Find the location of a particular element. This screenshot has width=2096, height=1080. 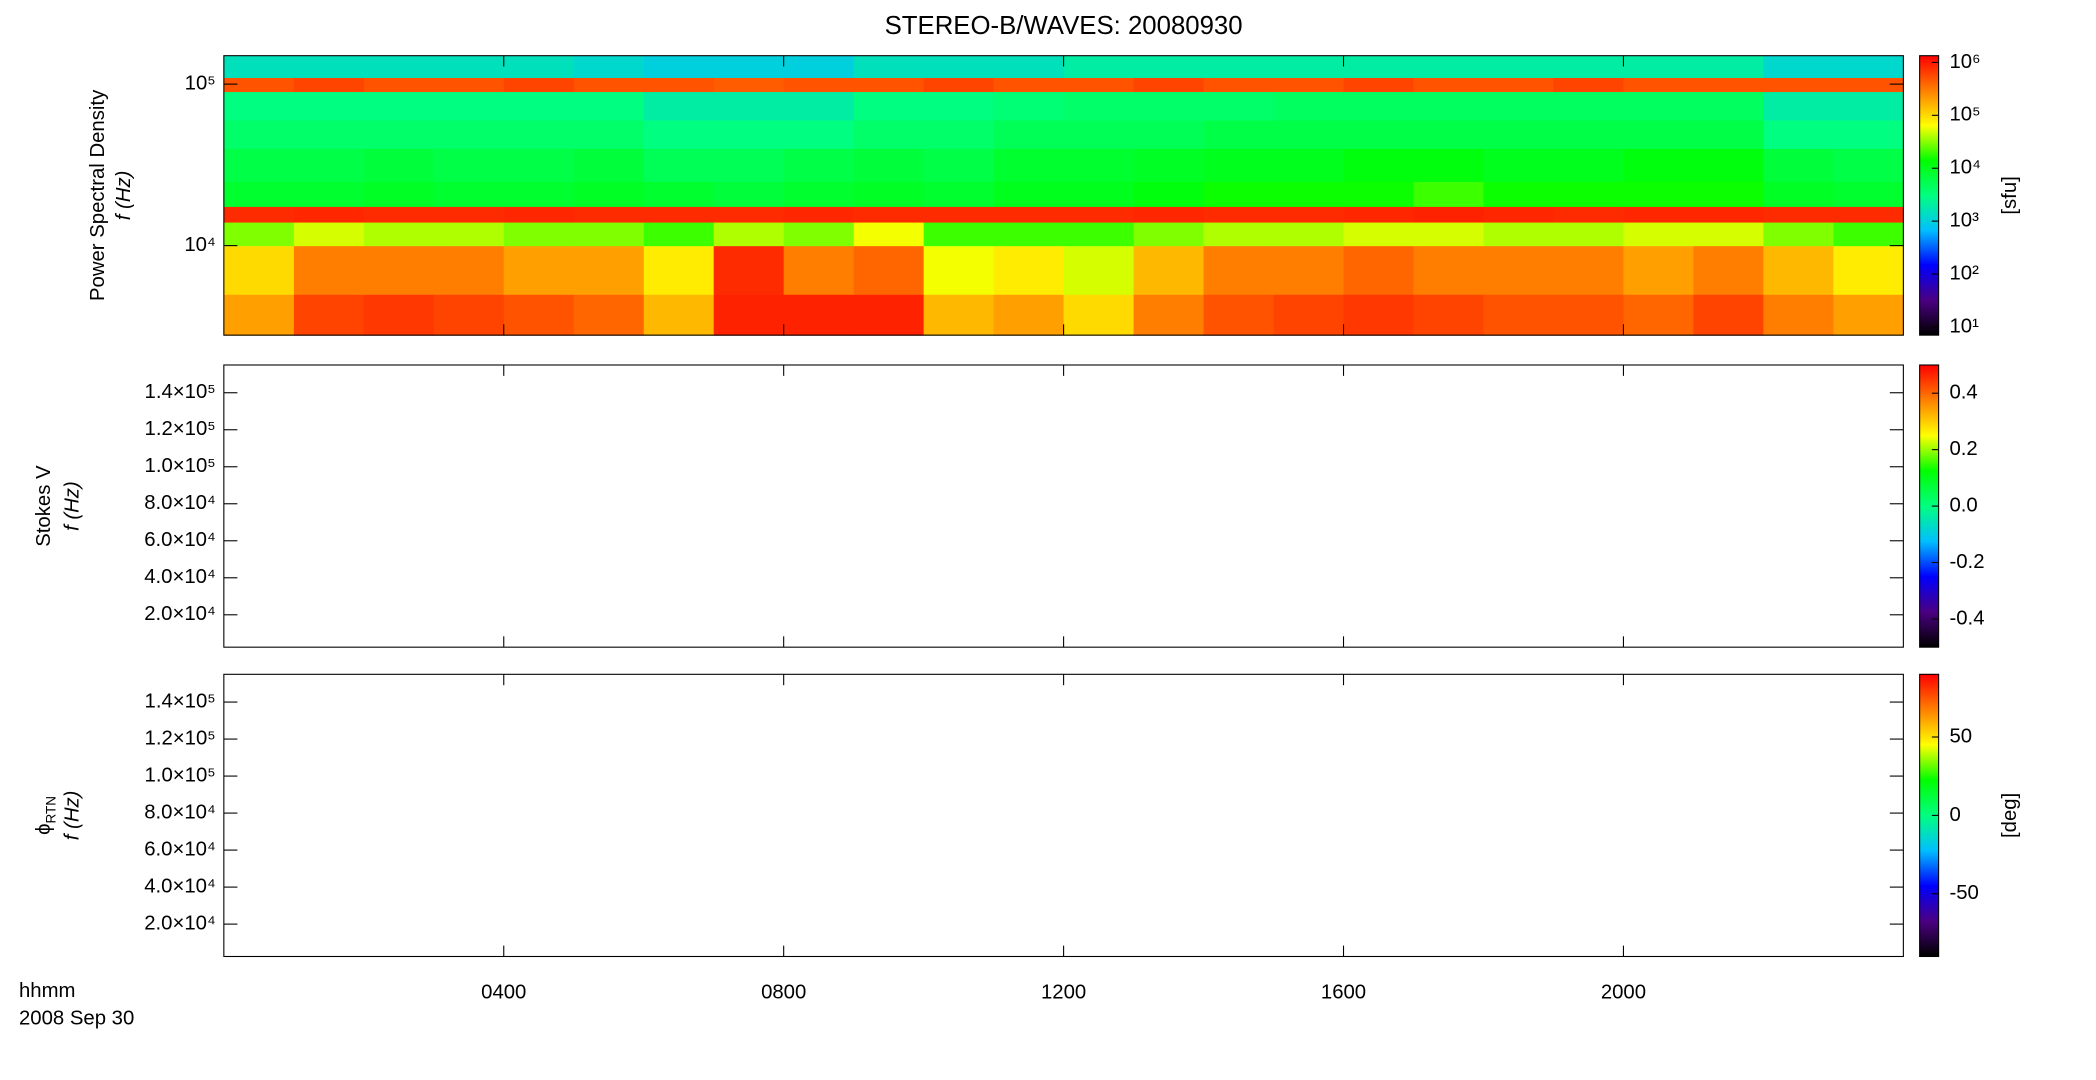

y-axis-label-main: Stokes V is located at coordinates (44, 506).